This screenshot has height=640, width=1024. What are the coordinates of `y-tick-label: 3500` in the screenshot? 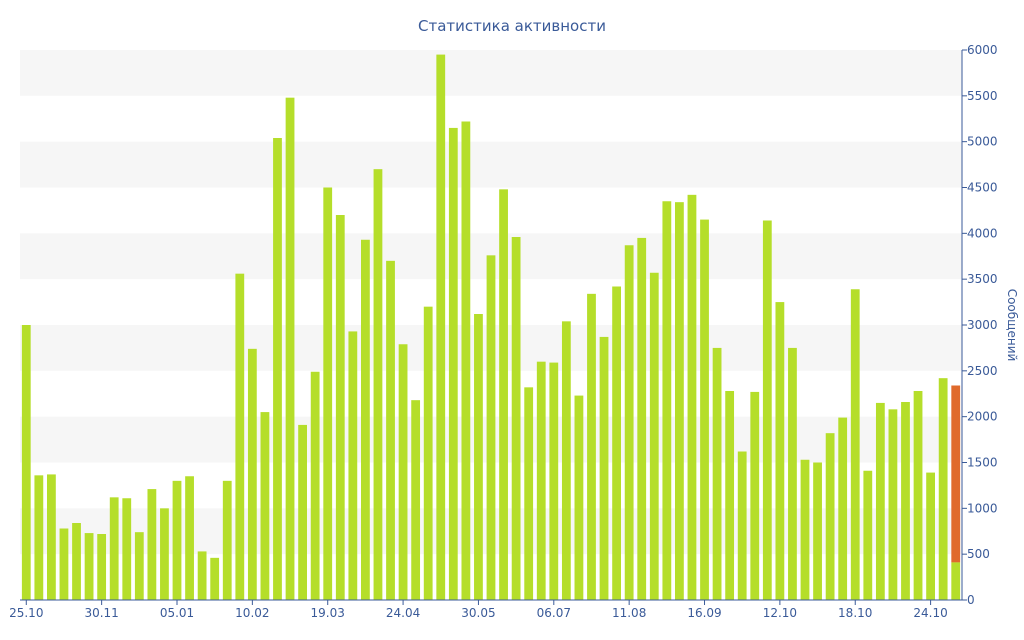 It's located at (982, 279).